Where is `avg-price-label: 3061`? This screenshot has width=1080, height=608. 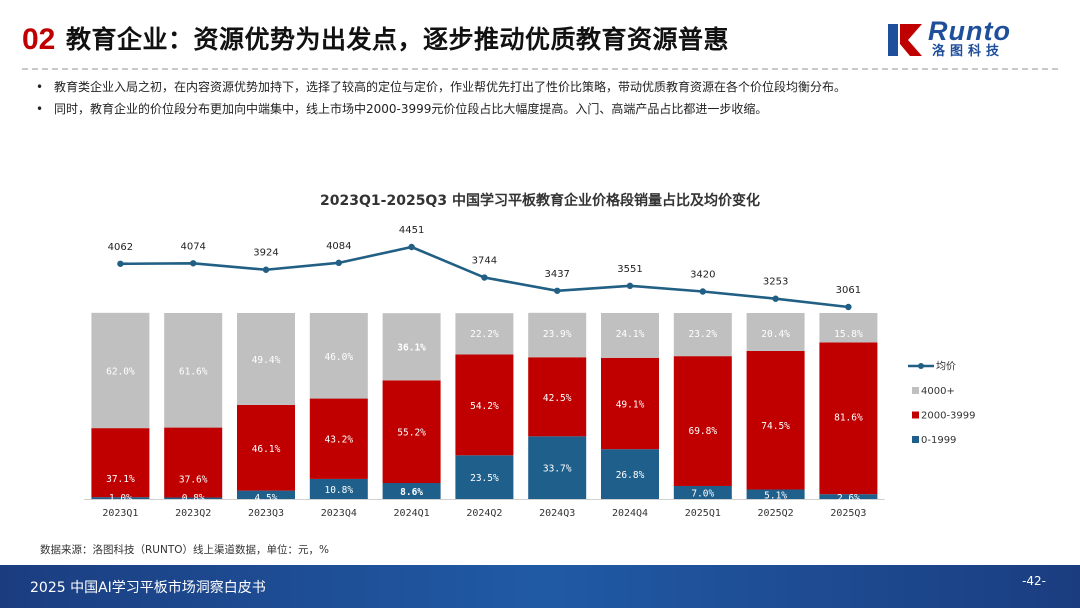 avg-price-label: 3061 is located at coordinates (848, 290).